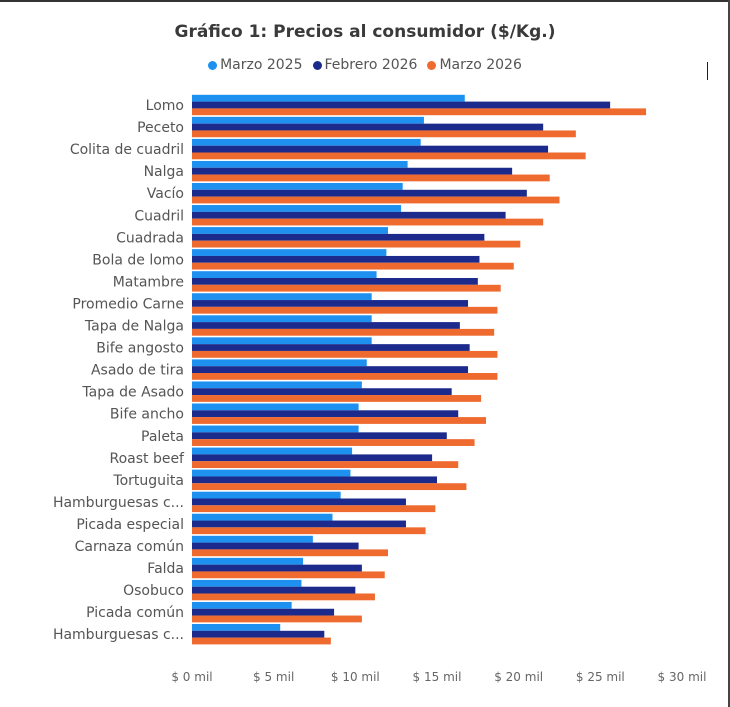 Image resolution: width=730 pixels, height=707 pixels. Describe the element at coordinates (147, 415) in the screenshot. I see `category-label: Bife ancho` at that location.